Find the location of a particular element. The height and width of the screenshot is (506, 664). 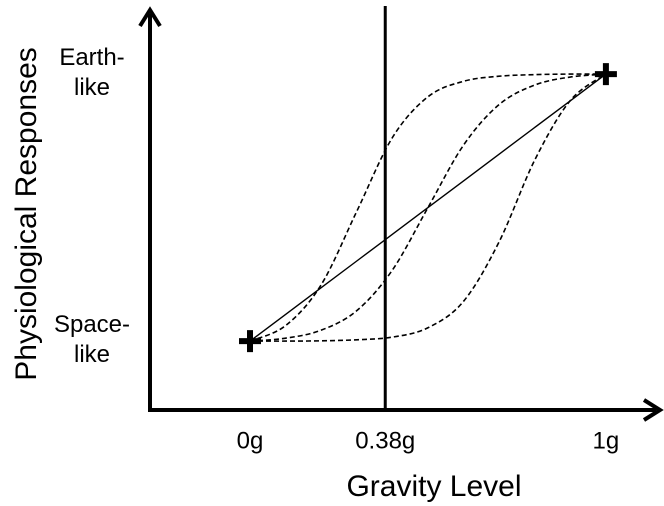

y-tick-label: Earth-like is located at coordinates (91, 72).